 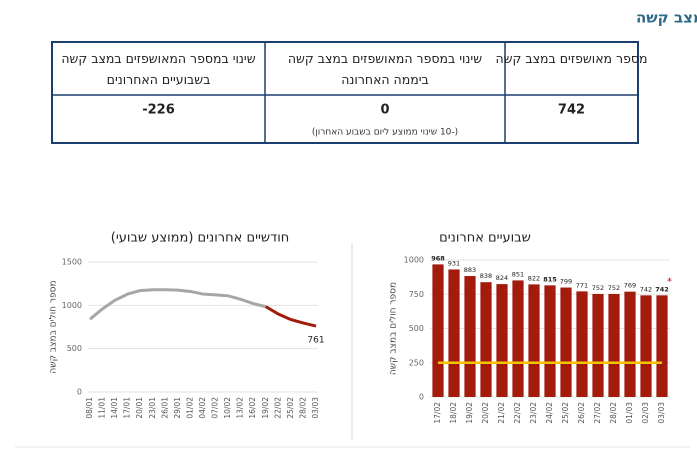 I want to click on data-label: 851, so click(x=518, y=274).